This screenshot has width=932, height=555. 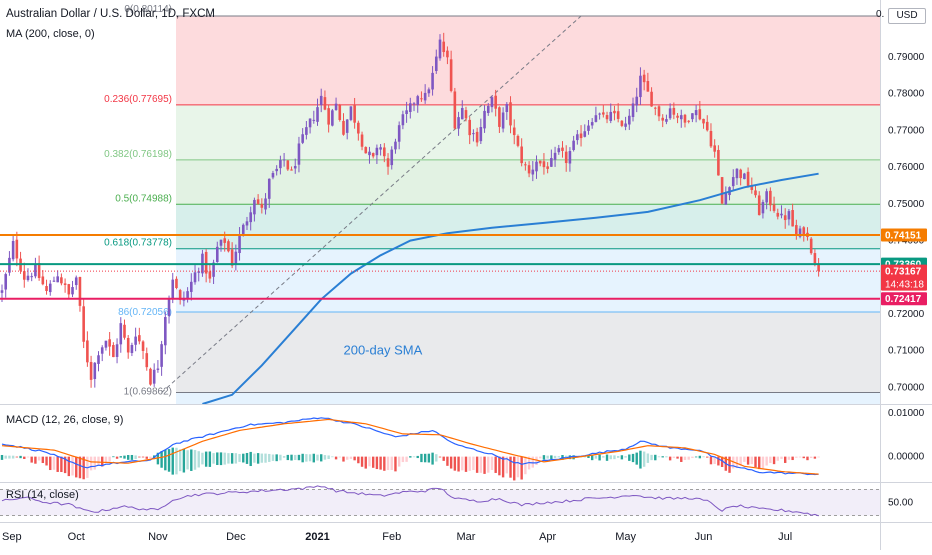 What do you see at coordinates (906, 351) in the screenshot?
I see `price-tick-label: 0.71000` at bounding box center [906, 351].